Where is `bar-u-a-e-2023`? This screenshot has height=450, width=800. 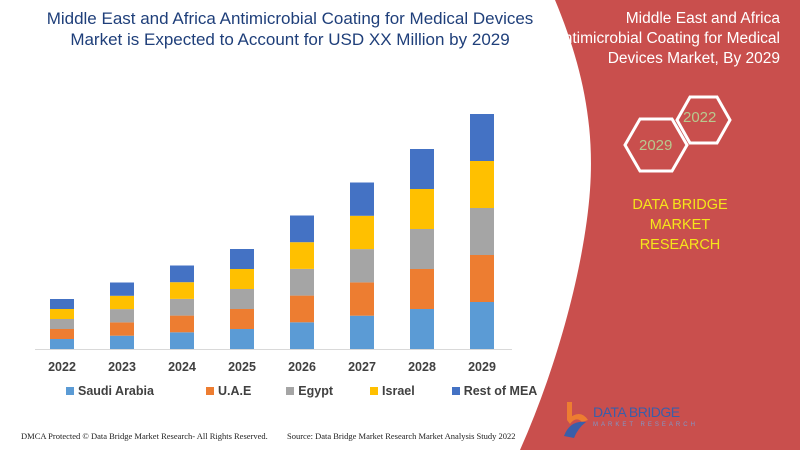
bar-u-a-e-2023 is located at coordinates (122, 329).